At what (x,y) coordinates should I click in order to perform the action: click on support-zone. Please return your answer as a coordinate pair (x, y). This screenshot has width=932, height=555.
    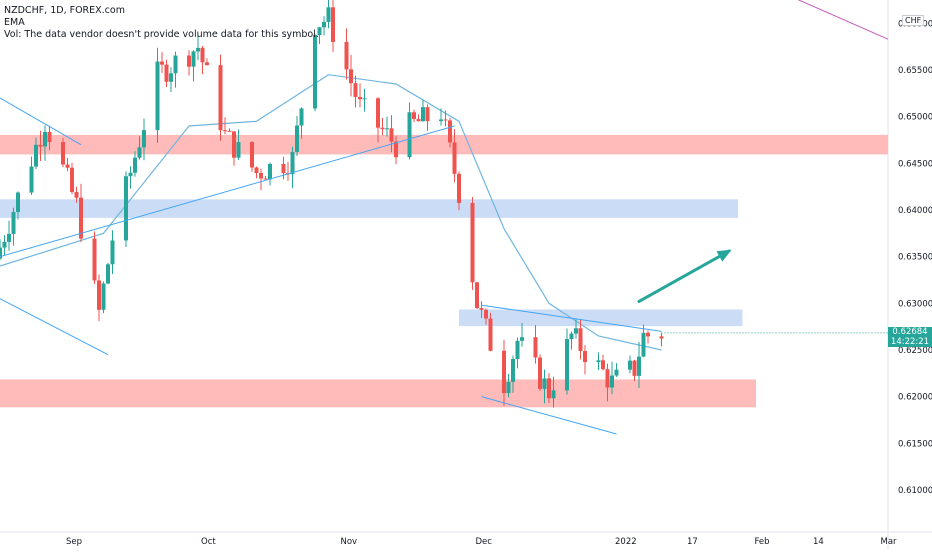
    Looking at the image, I should click on (369, 208).